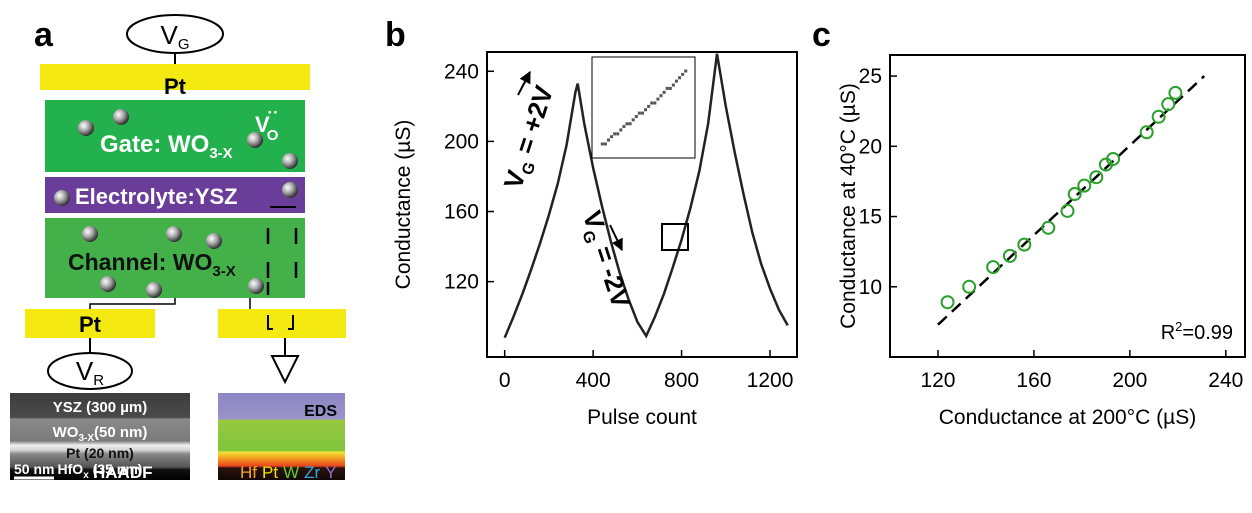 The height and width of the screenshot is (513, 1252). Describe the element at coordinates (282, 323) in the screenshot. I see `drain-contact` at that location.